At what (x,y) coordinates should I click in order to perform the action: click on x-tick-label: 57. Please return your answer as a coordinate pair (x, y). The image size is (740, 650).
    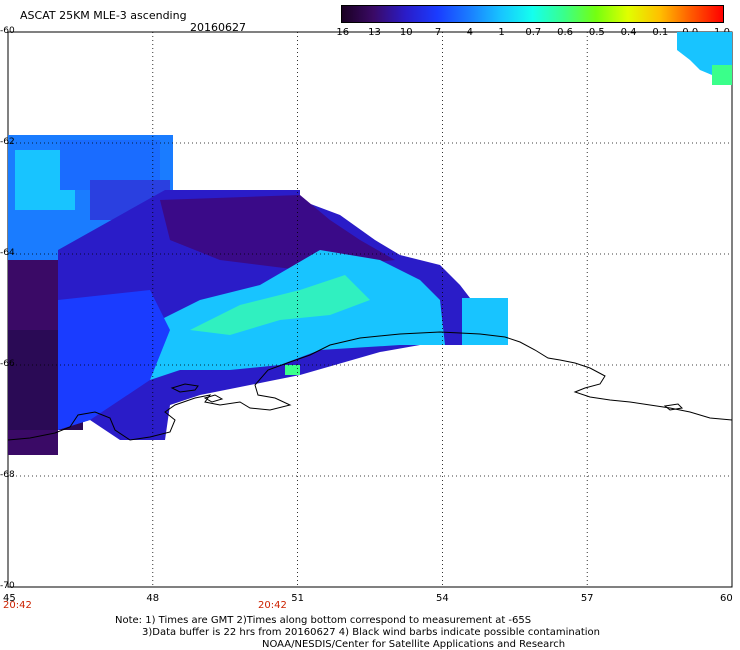
    Looking at the image, I should click on (587, 598).